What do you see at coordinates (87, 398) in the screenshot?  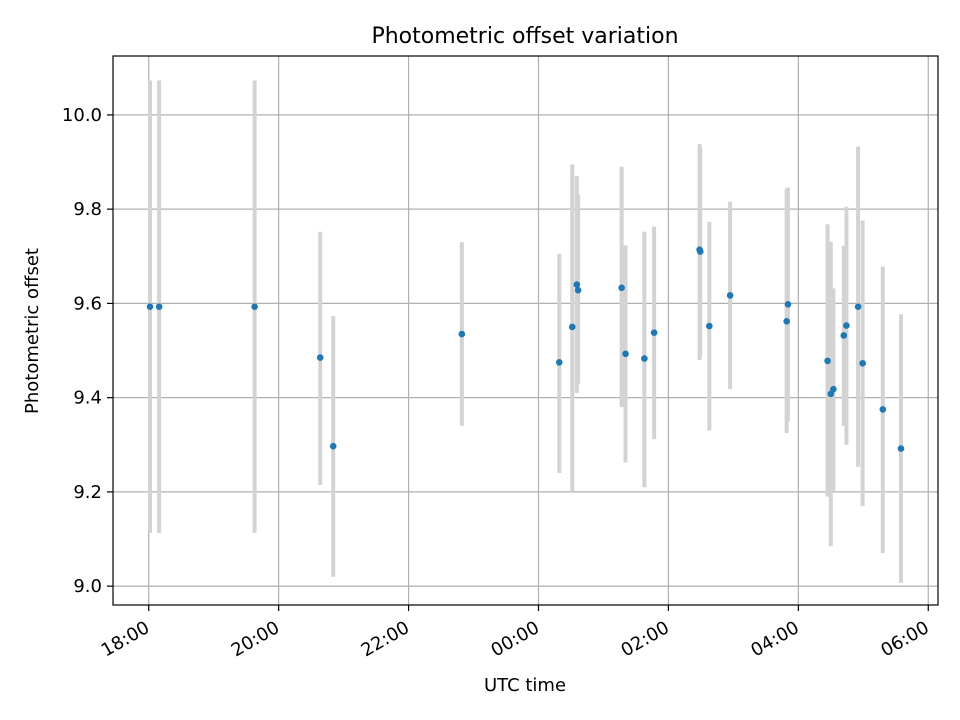 I see `y-tick-label: 9.4` at bounding box center [87, 398].